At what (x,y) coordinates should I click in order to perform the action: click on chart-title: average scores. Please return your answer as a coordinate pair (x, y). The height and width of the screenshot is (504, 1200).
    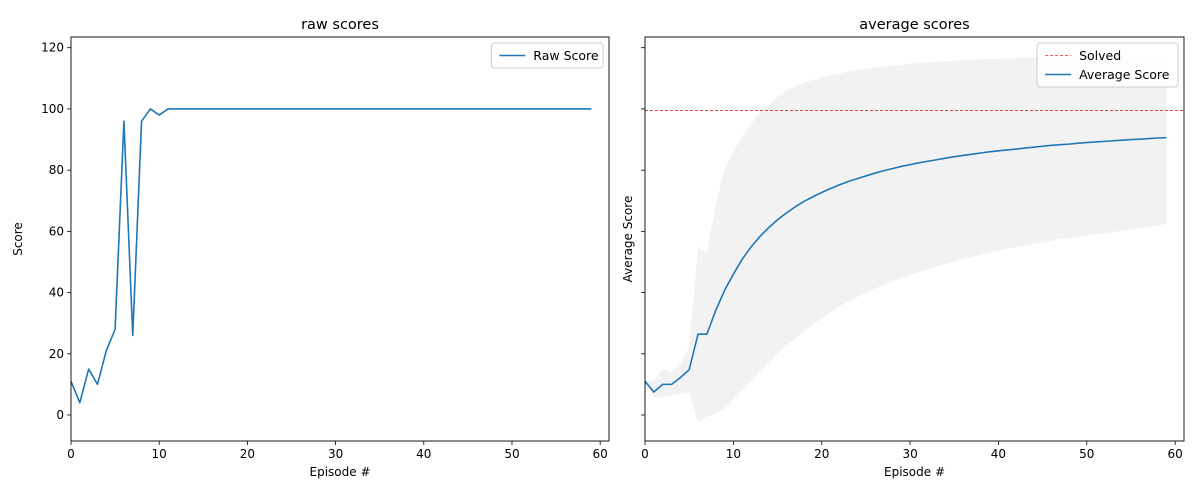
    Looking at the image, I should click on (914, 25).